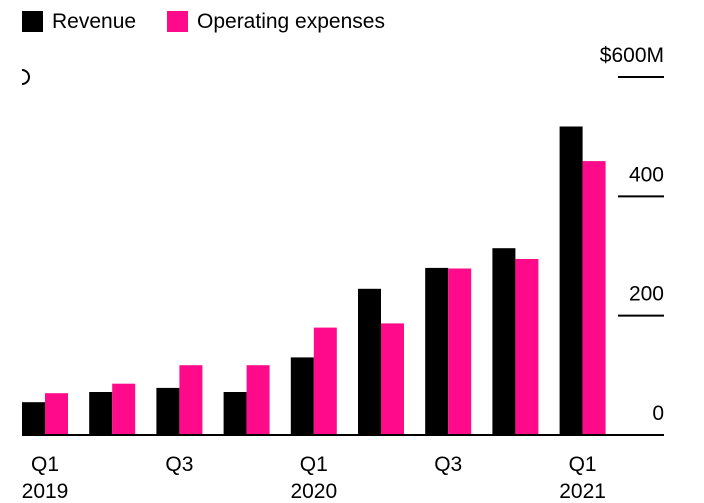 The width and height of the screenshot is (704, 503). I want to click on x-tick-label-8: Q1, so click(583, 464).